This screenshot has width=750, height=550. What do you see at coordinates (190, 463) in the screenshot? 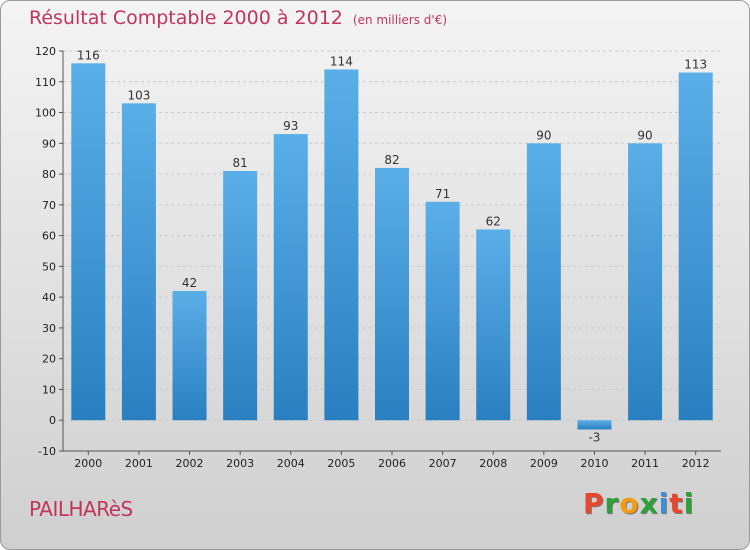
I see `x-tick-label: 2002` at bounding box center [190, 463].